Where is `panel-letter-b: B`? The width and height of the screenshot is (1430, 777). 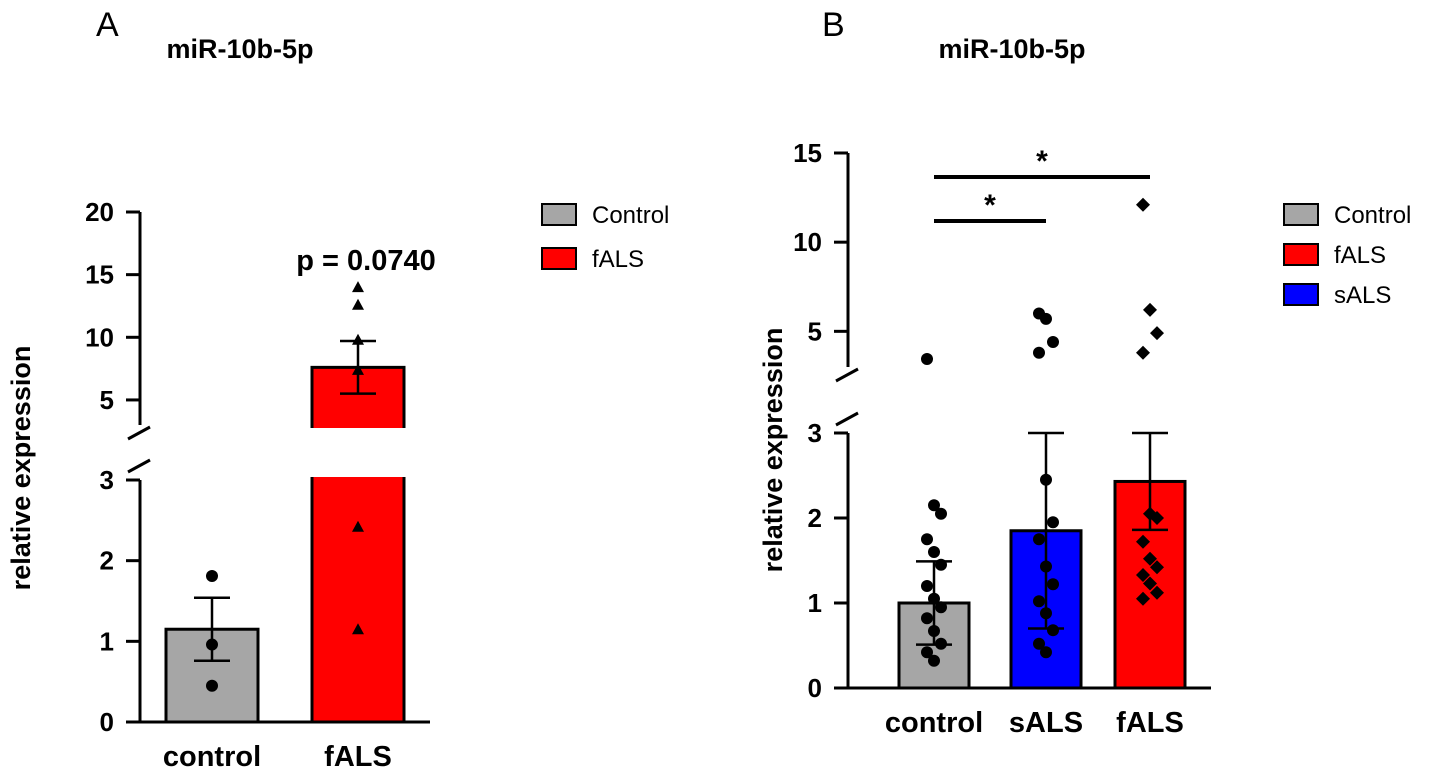 panel-letter-b: B is located at coordinates (833, 25).